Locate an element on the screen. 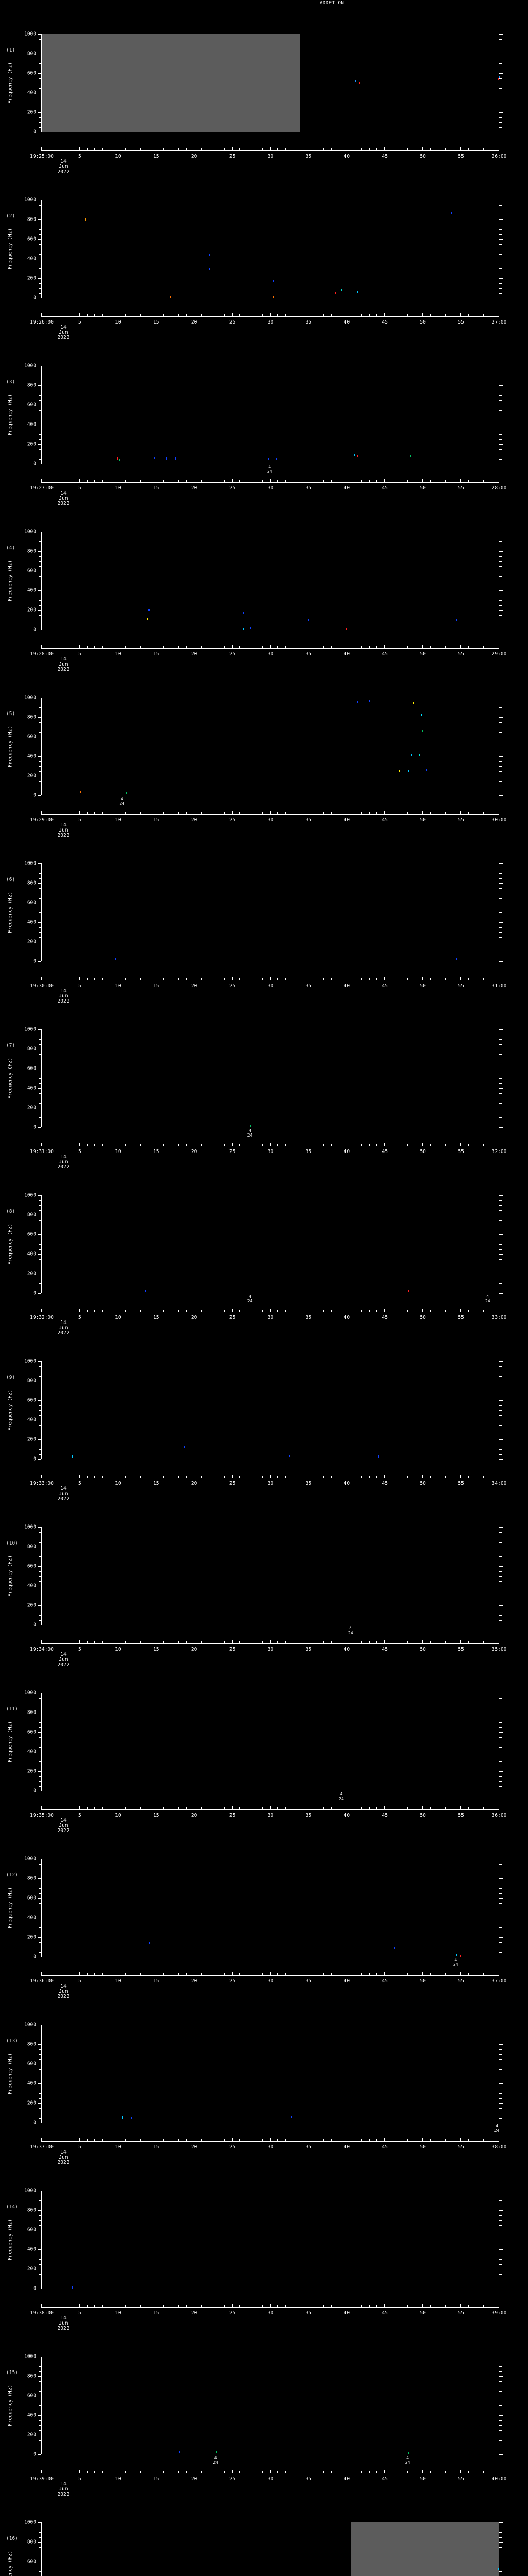 The image size is (528, 2576). panel-index-label: (11) is located at coordinates (12, 1709).